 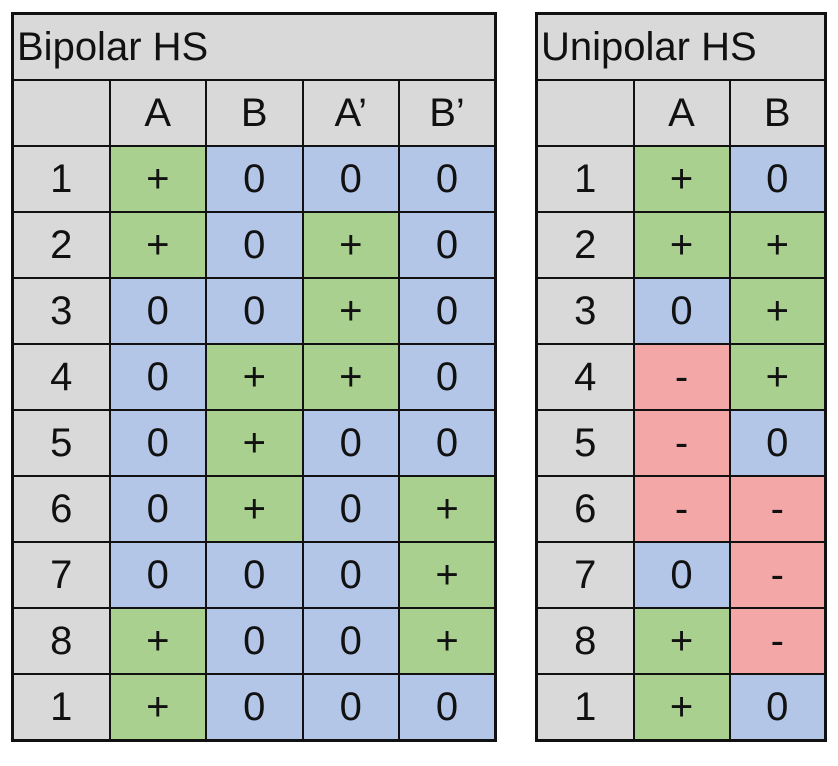 I want to click on table-row: 4- +, so click(x=681, y=377).